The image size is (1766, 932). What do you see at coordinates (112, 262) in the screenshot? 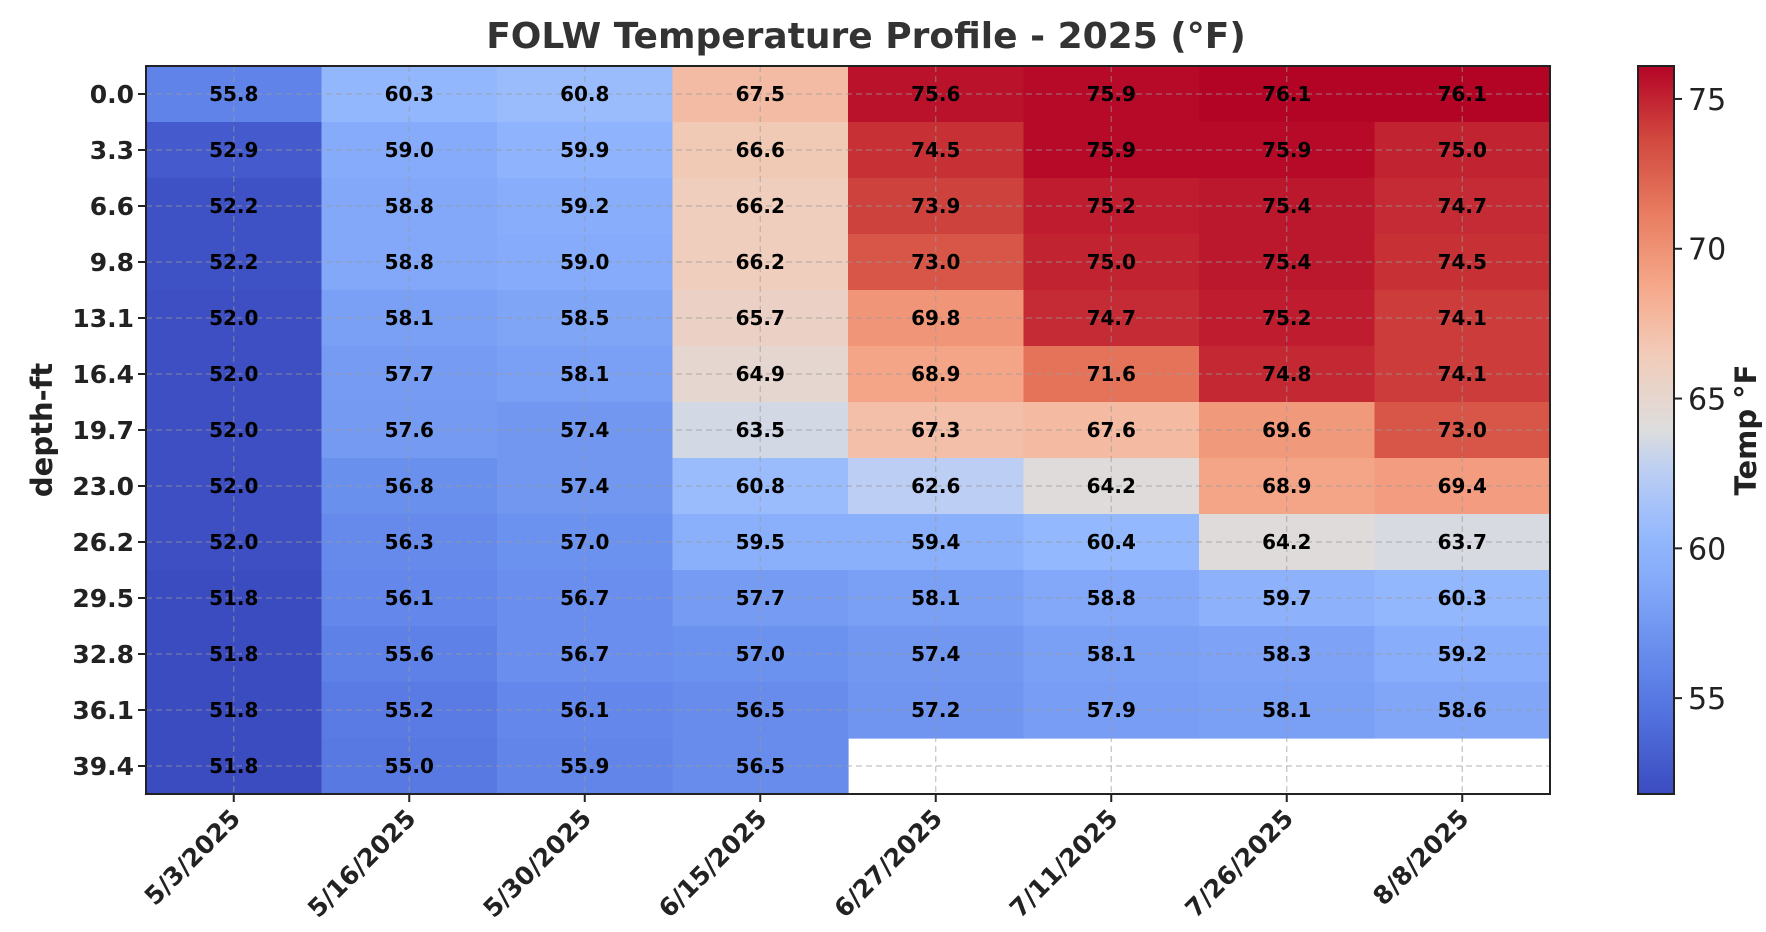
I see `y-tick-label: 9.8` at bounding box center [112, 262].